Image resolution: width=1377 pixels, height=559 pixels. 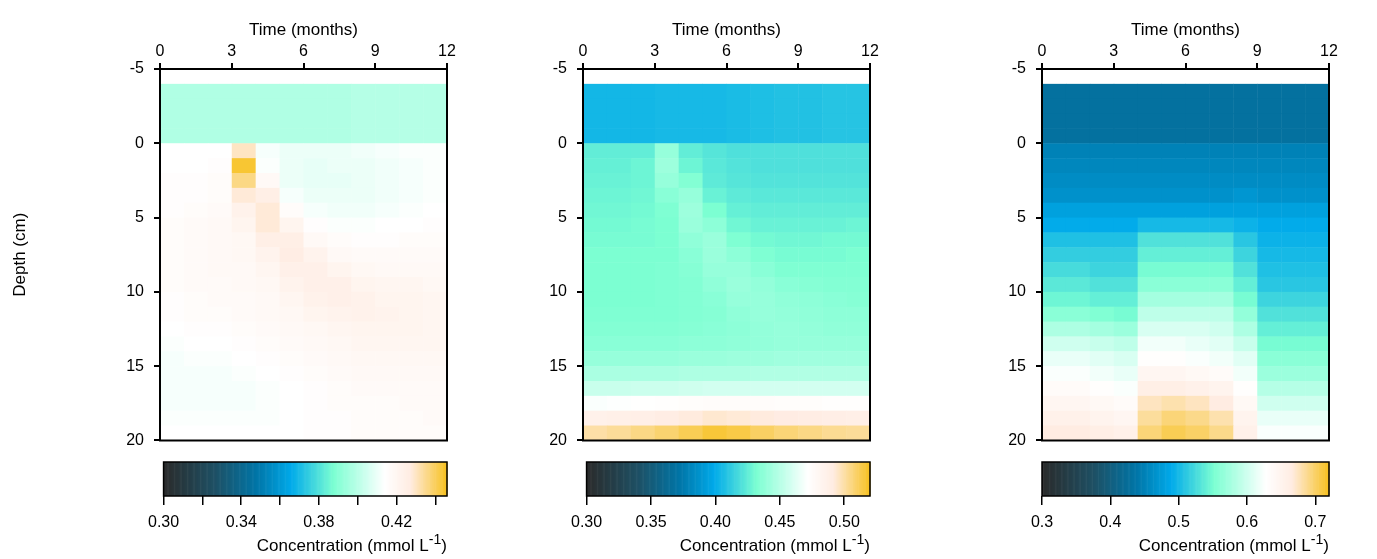 What do you see at coordinates (1247, 522) in the screenshot?
I see `color-bar-label: 0.6` at bounding box center [1247, 522].